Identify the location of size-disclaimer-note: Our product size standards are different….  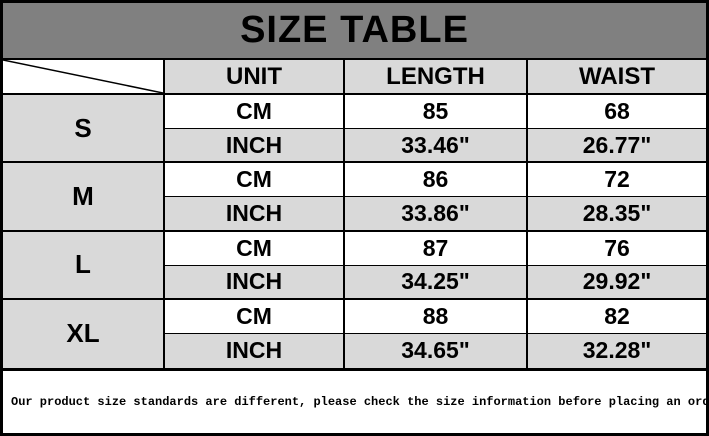
(354, 400).